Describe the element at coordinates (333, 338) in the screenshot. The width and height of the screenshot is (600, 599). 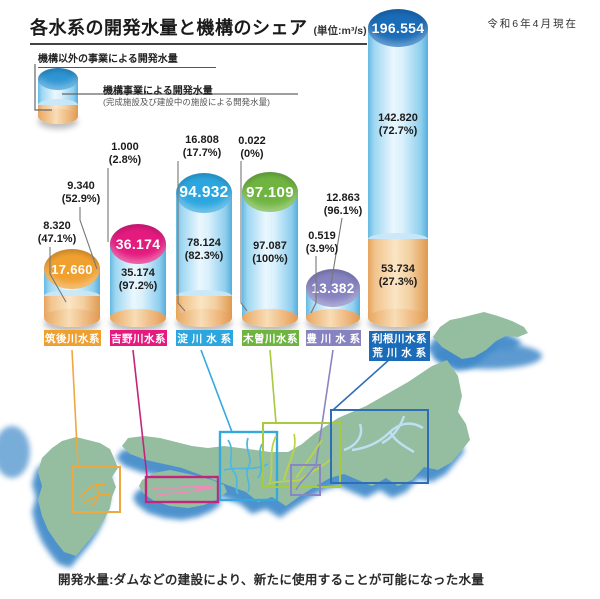
I see `tag-toyo: 豊 川 水 系` at that location.